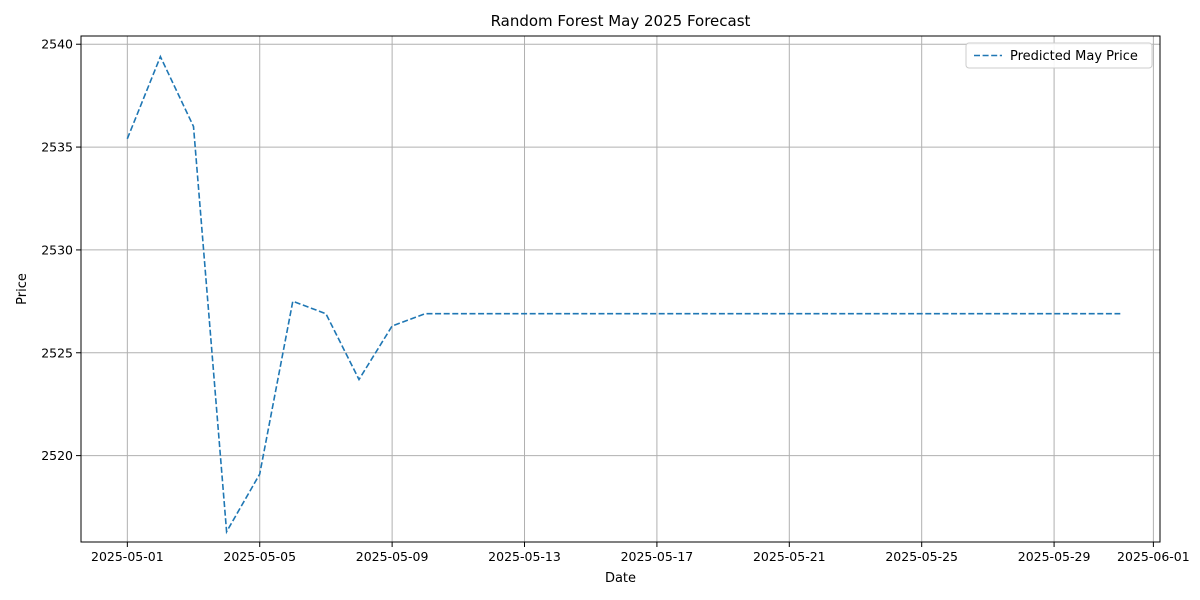 The image size is (1200, 600). What do you see at coordinates (621, 21) in the screenshot?
I see `chart-title: Random Forest May 2025 Forecast` at bounding box center [621, 21].